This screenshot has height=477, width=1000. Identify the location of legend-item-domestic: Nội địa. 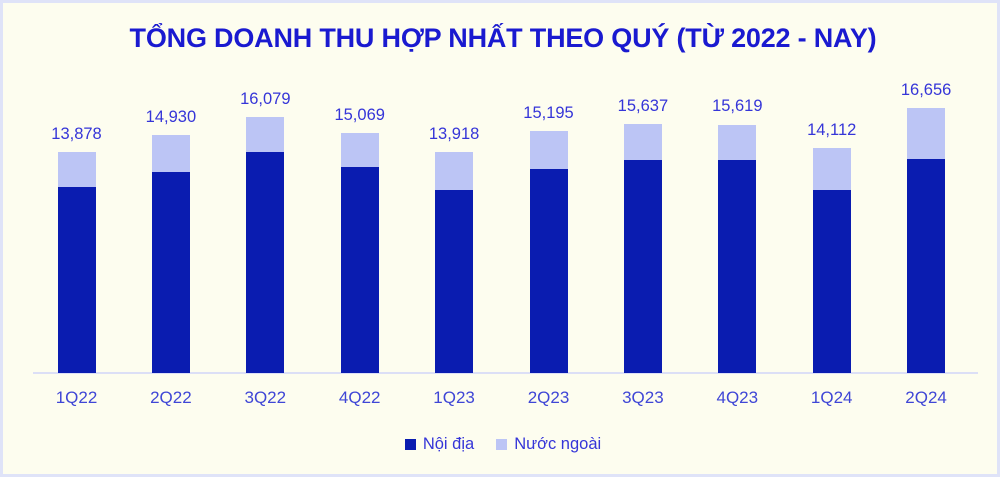
(439, 444).